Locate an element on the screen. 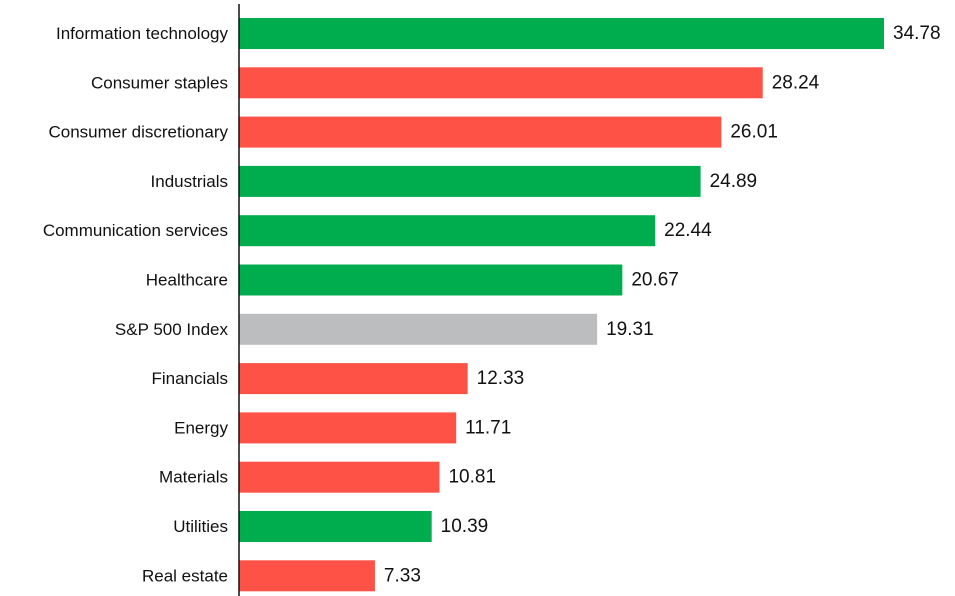 The width and height of the screenshot is (955, 596). value-label: 7.33 is located at coordinates (402, 575).